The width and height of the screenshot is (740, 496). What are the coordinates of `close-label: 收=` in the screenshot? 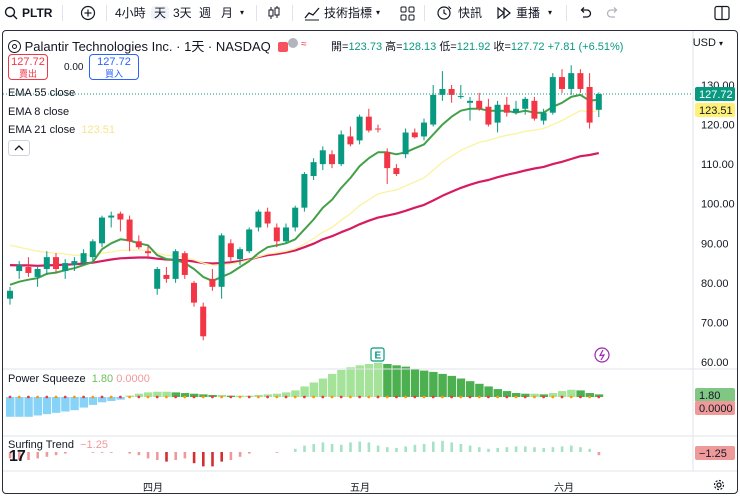 It's located at (502, 47).